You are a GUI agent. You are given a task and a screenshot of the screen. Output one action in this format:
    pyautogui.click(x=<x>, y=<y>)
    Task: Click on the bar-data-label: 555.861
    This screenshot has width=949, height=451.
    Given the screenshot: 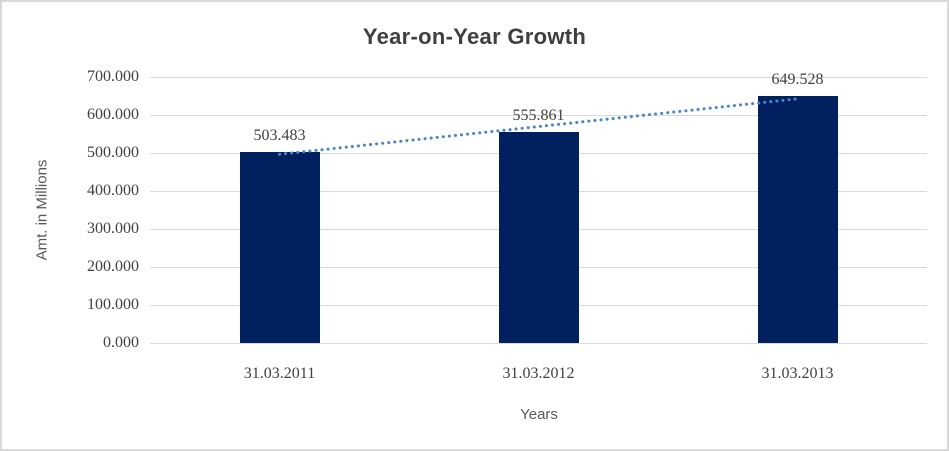 What is the action you would take?
    pyautogui.click(x=538, y=115)
    